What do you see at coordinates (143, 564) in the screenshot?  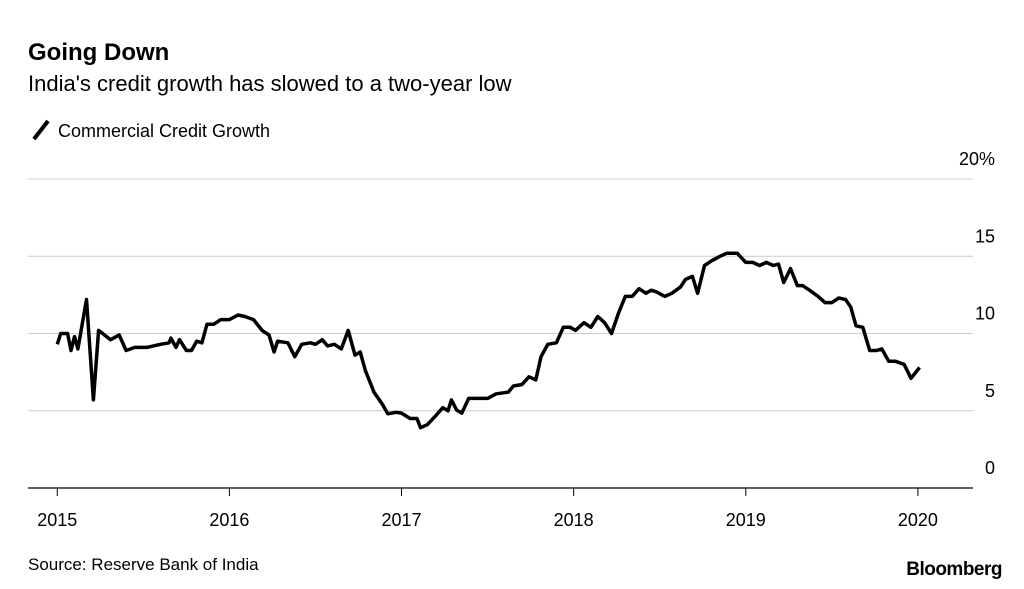 I see `source: Source: Reserve Bank of India` at bounding box center [143, 564].